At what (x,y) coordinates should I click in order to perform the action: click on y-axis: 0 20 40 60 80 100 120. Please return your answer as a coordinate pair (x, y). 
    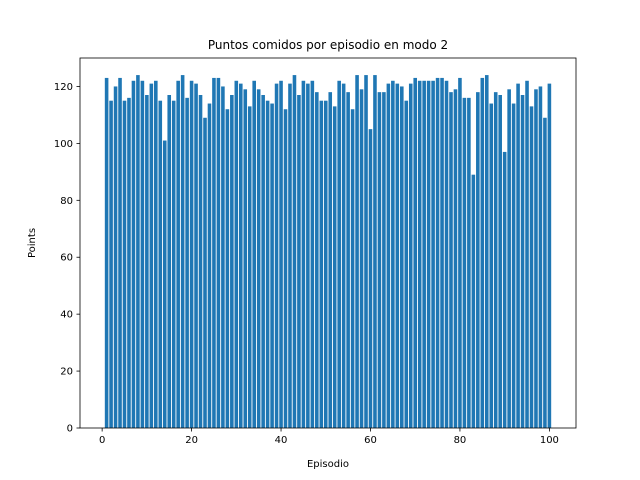
    Looking at the image, I should click on (67, 258).